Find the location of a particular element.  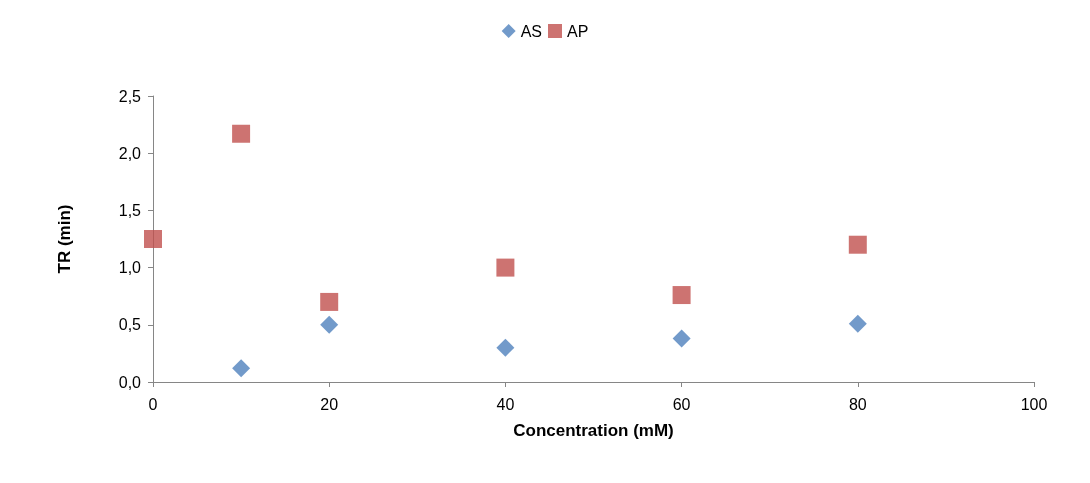

y-tick-label: 1,0 is located at coordinates (130, 268).